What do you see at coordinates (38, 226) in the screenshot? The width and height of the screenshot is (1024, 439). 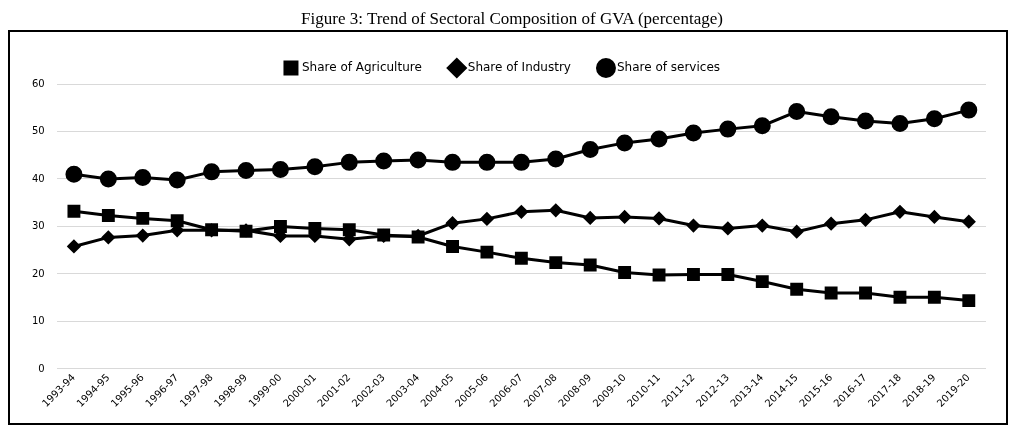 I see `y-tick-label: 30` at bounding box center [38, 226].